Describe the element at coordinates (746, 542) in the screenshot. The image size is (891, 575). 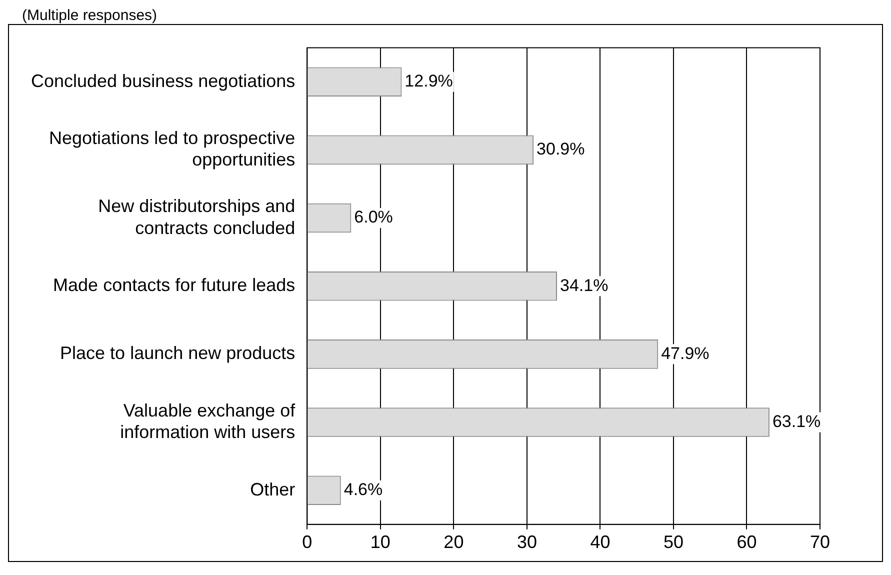
I see `x-tick-label: 60` at that location.